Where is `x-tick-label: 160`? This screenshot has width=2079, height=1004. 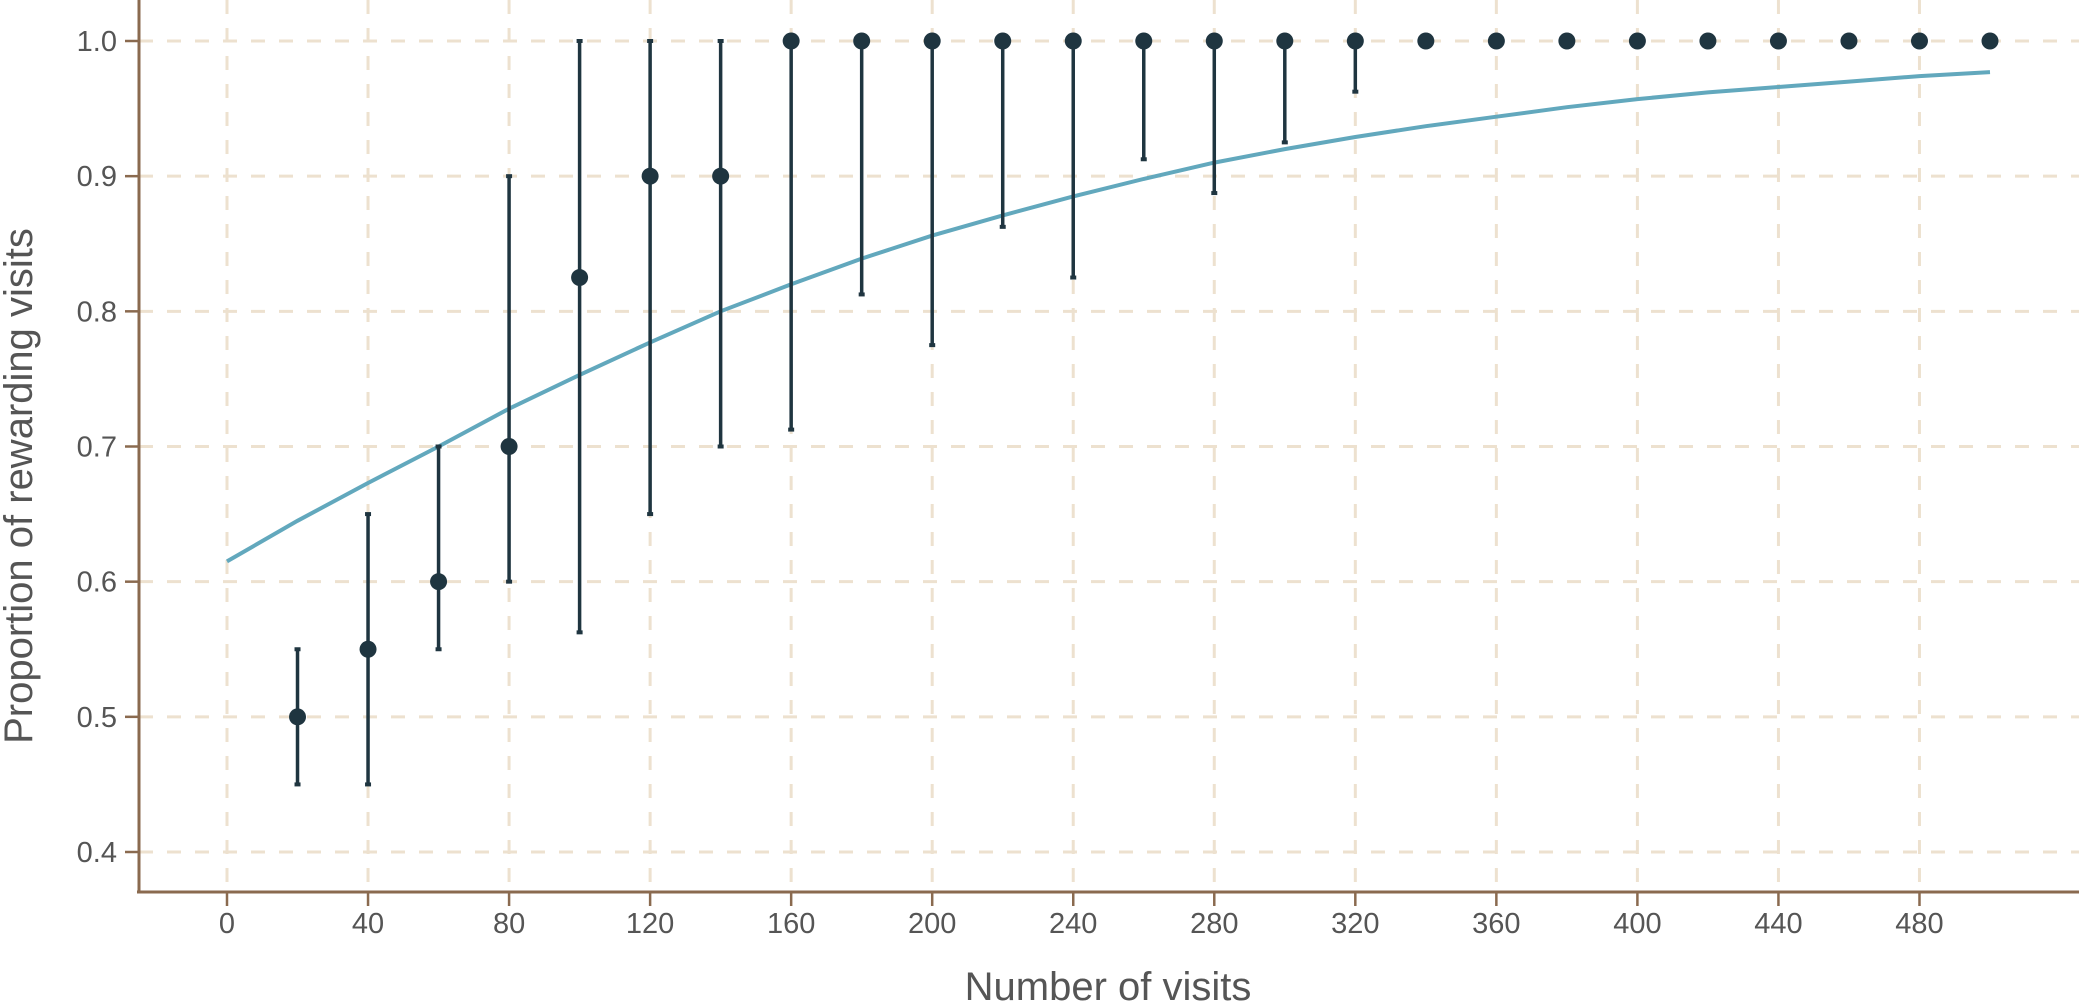 x-tick-label: 160 is located at coordinates (791, 924).